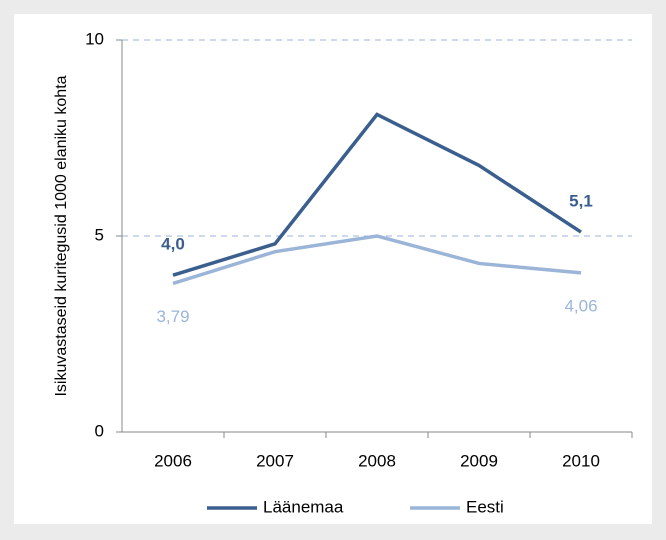 This screenshot has height=540, width=666. I want to click on legend-label: Eesti, so click(485, 506).